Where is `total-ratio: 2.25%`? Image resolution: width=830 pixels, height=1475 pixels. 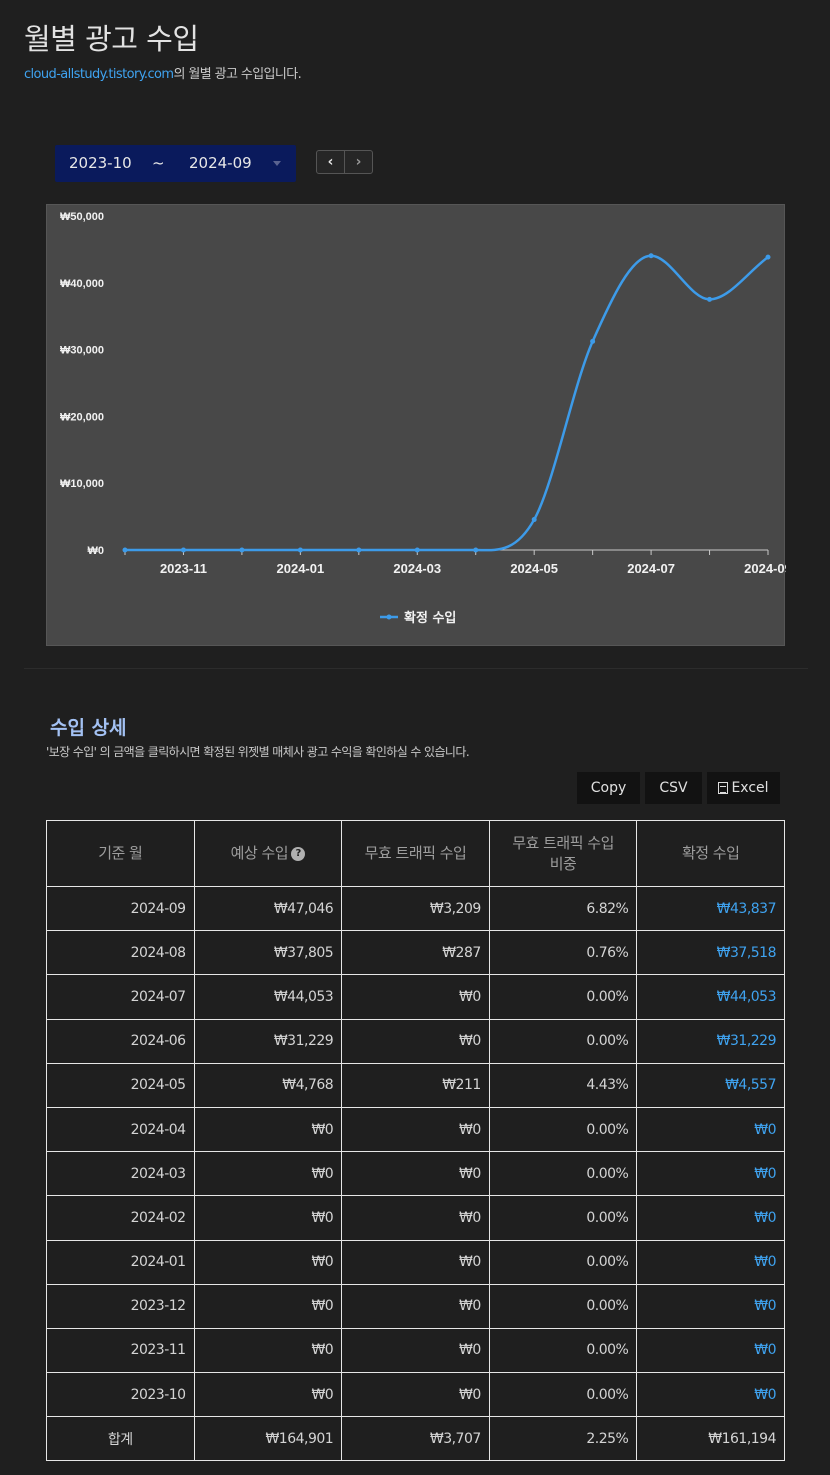
total-ratio: 2.25% is located at coordinates (563, 1439).